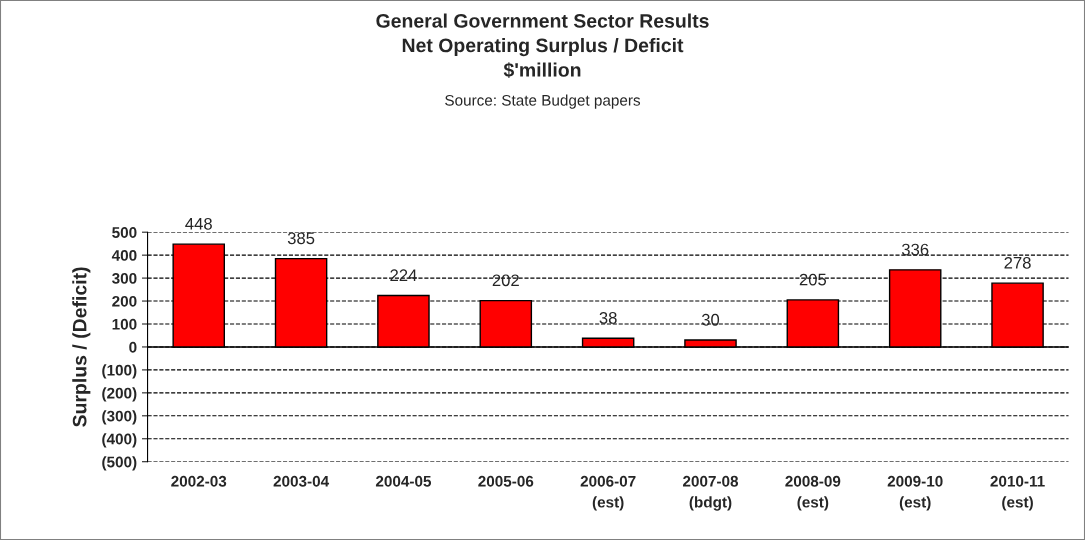  What do you see at coordinates (133, 347) in the screenshot?
I see `y-tick-label: 0` at bounding box center [133, 347].